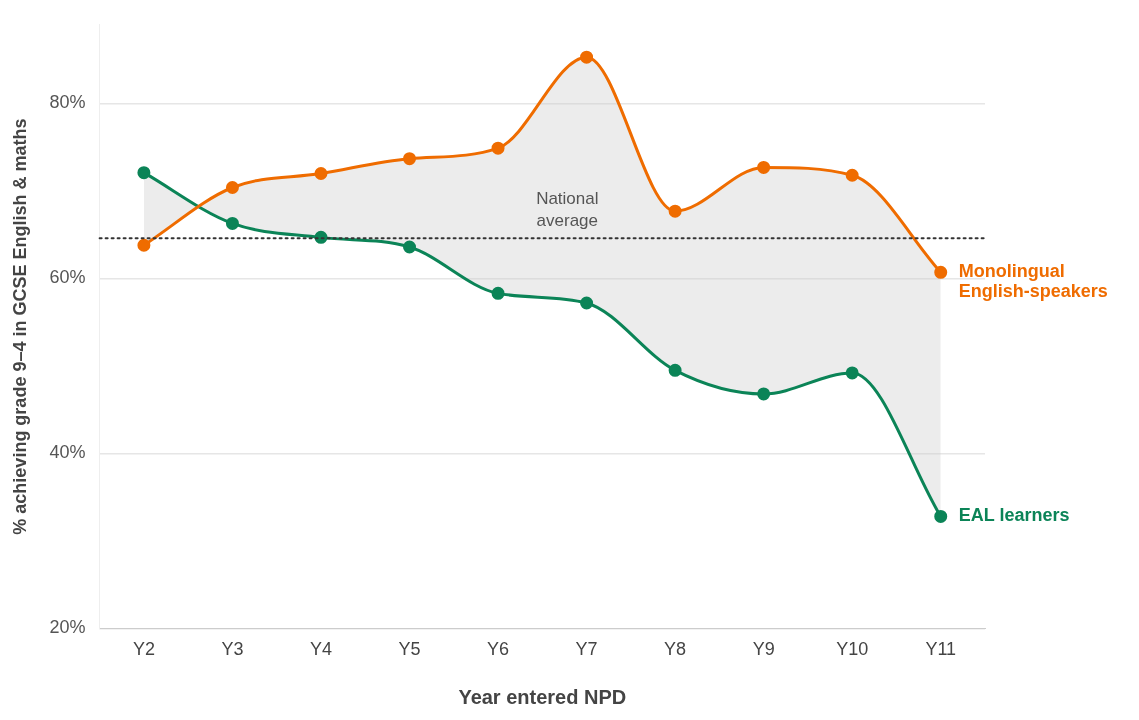 This screenshot has height=720, width=1139. I want to click on series-label: EAL learners, so click(1014, 515).